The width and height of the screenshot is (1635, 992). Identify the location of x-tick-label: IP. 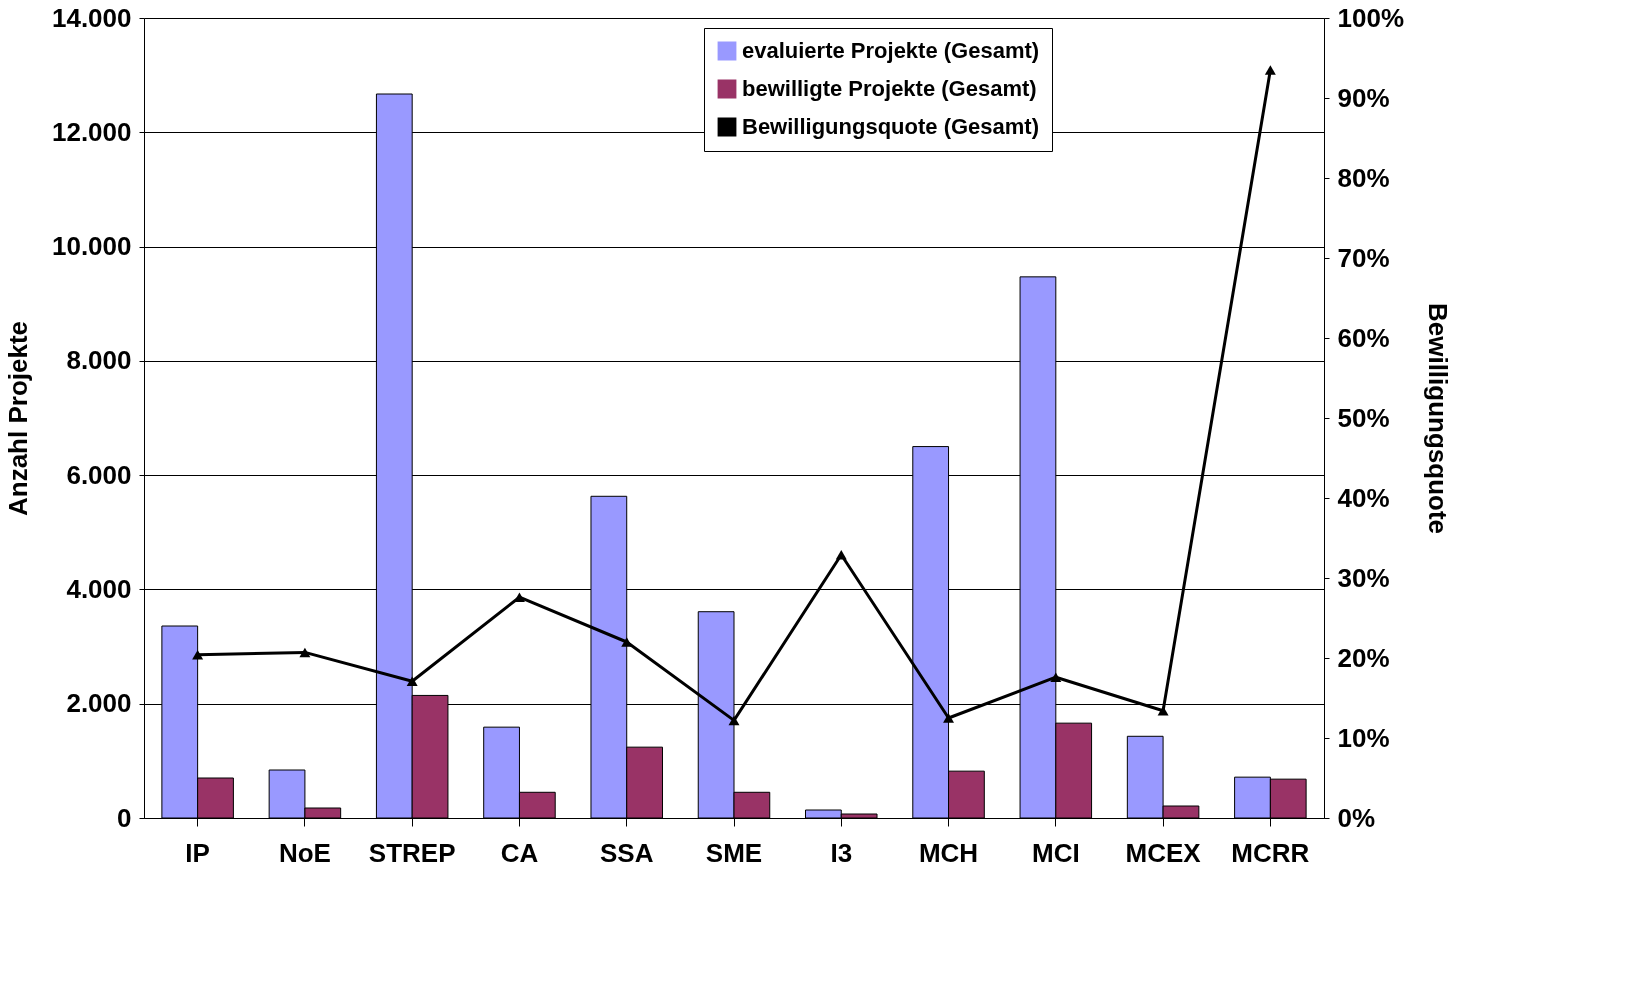
(197, 852).